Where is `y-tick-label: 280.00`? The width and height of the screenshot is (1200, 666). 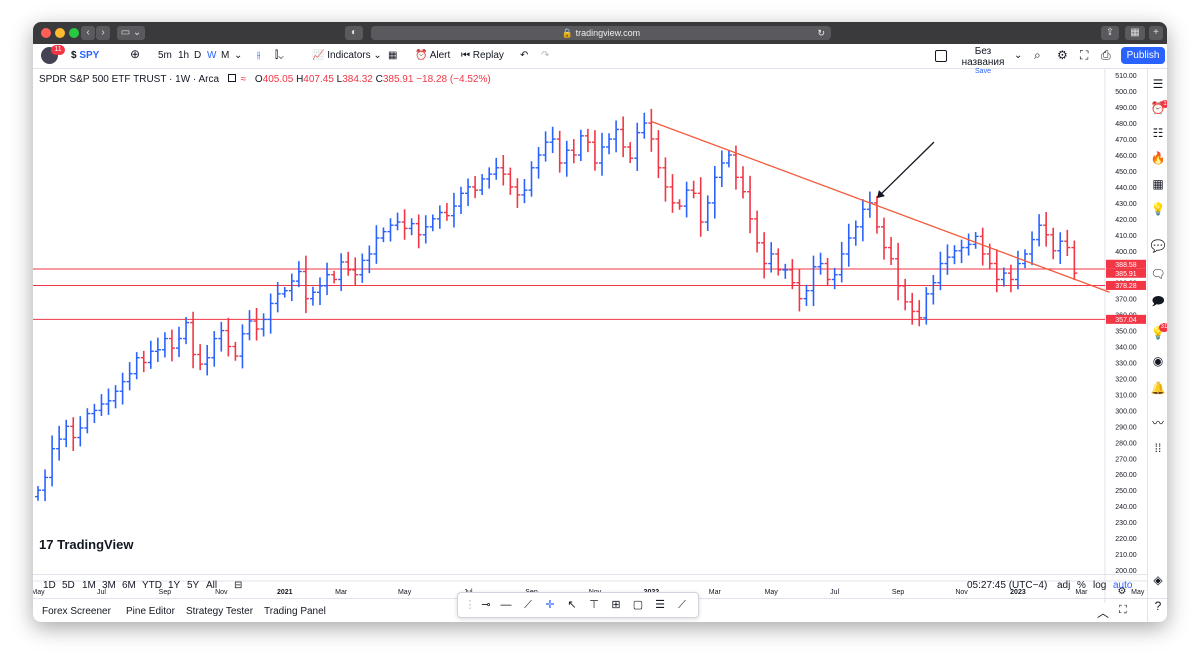 y-tick-label: 280.00 is located at coordinates (1126, 443).